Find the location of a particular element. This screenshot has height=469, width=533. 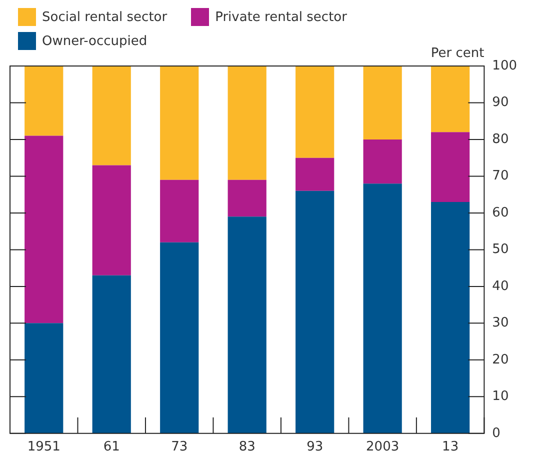

y-tick-label: 60 is located at coordinates (500, 212).